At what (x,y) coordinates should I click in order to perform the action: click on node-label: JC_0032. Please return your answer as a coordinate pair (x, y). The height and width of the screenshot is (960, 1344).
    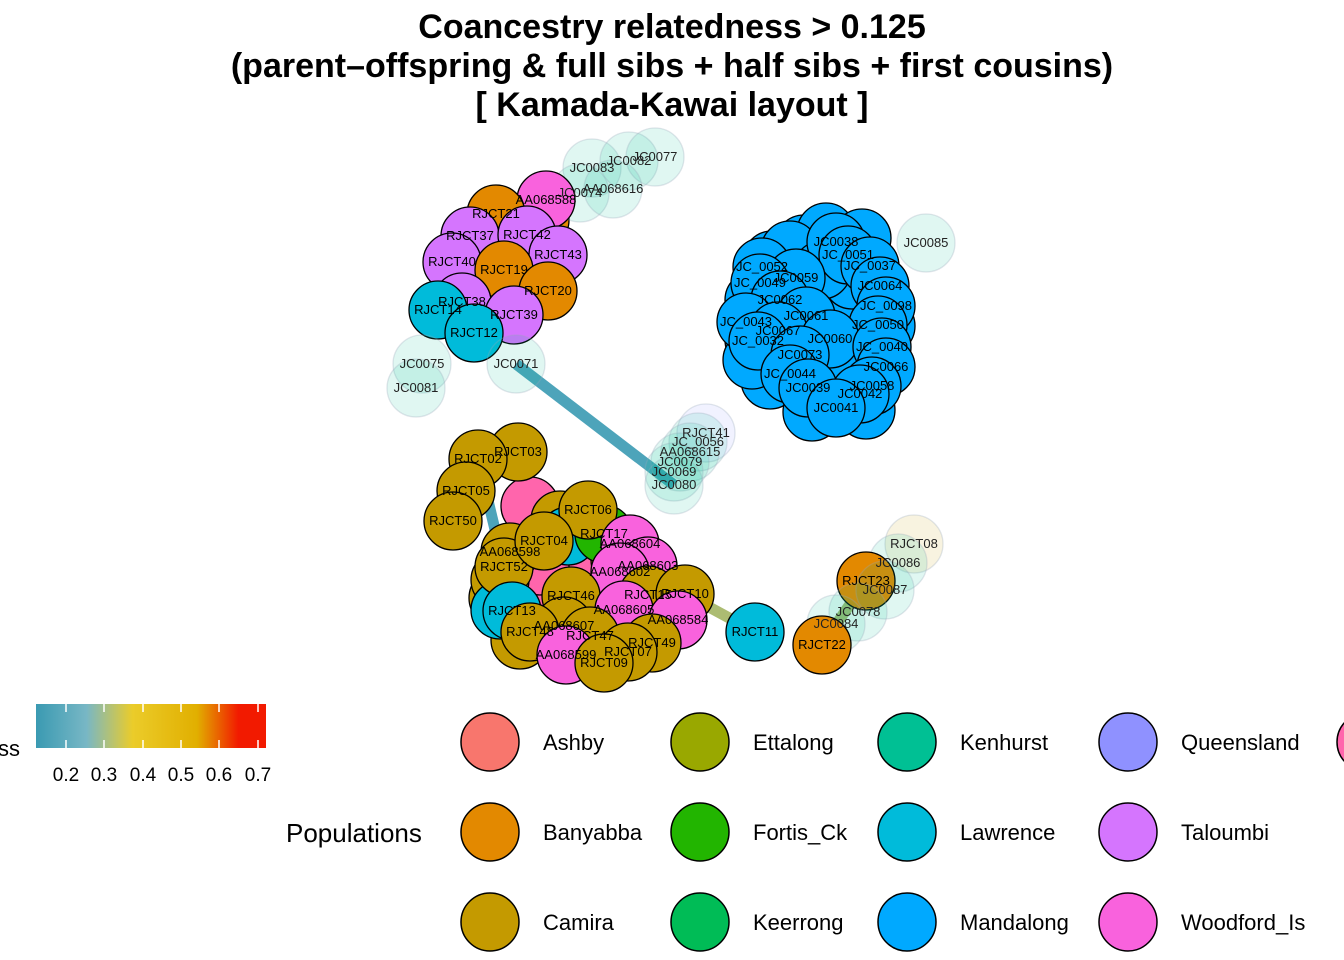
    Looking at the image, I should click on (758, 340).